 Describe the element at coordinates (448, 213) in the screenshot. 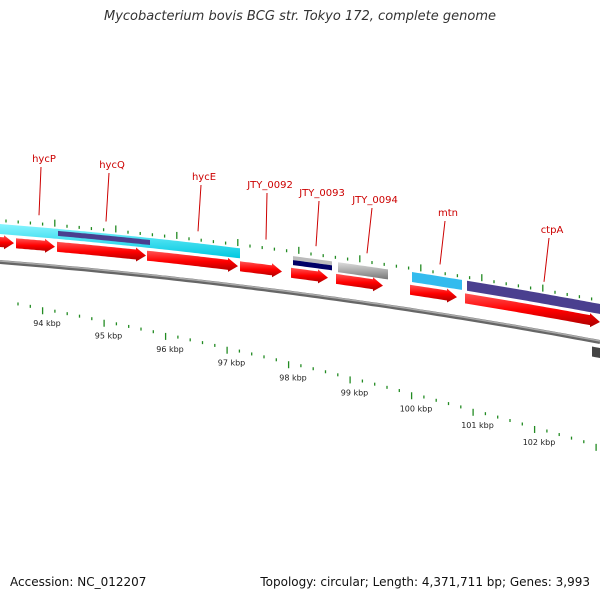

I see `gene-label: mtn` at that location.